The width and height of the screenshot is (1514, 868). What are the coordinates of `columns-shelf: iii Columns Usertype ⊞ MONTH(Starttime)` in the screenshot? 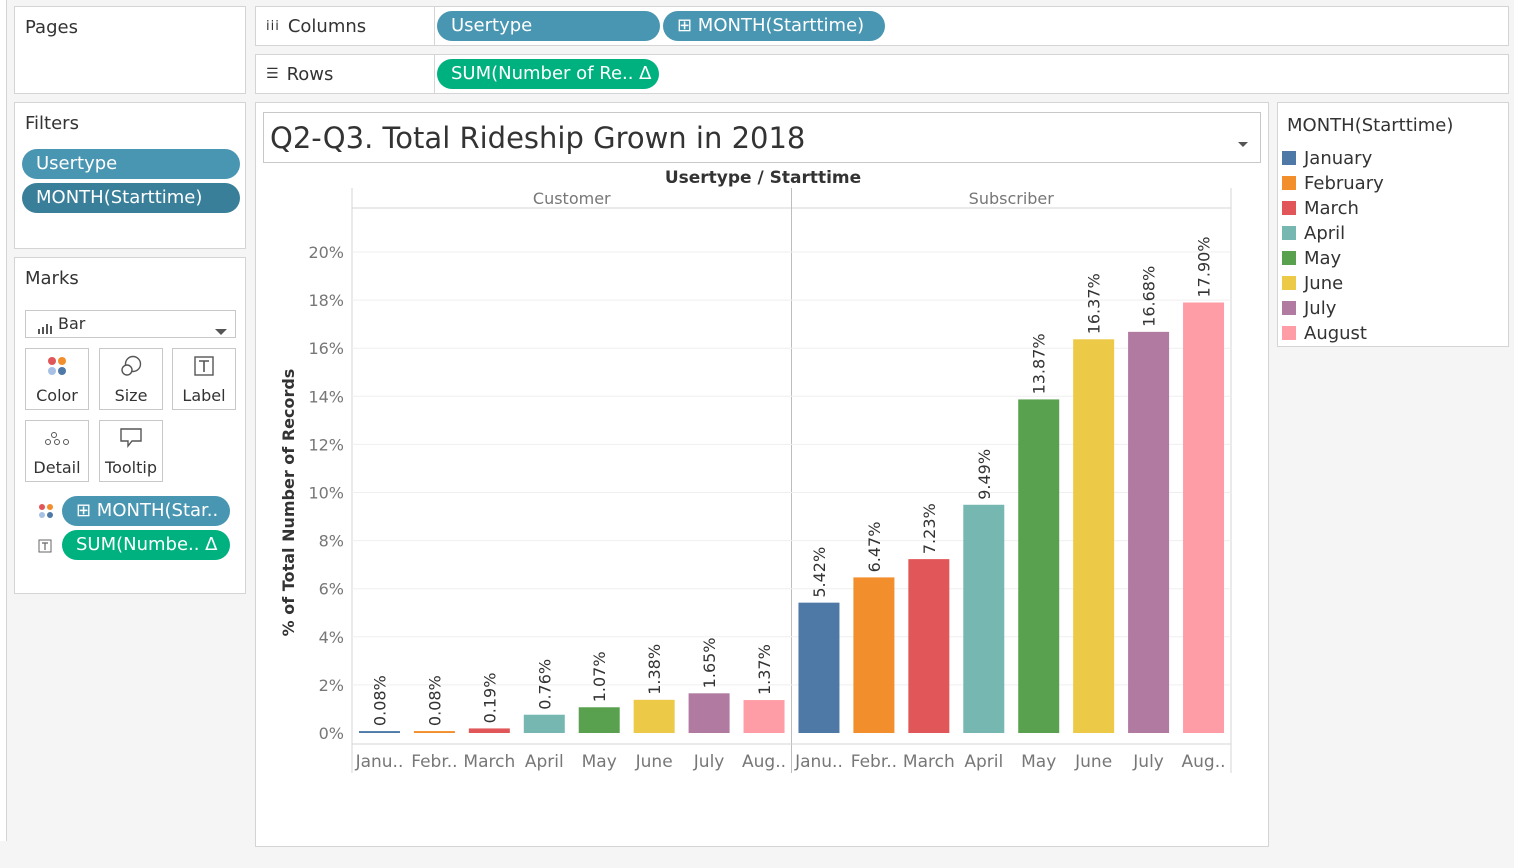 It's located at (882, 26).